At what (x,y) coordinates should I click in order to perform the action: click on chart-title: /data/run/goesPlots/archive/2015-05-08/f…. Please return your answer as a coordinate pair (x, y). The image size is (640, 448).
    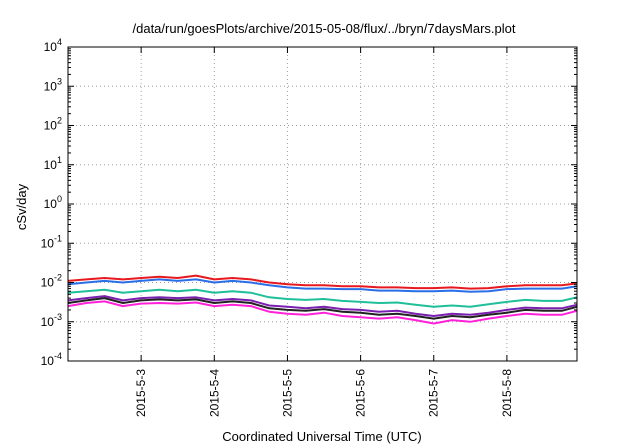
    Looking at the image, I should click on (324, 28).